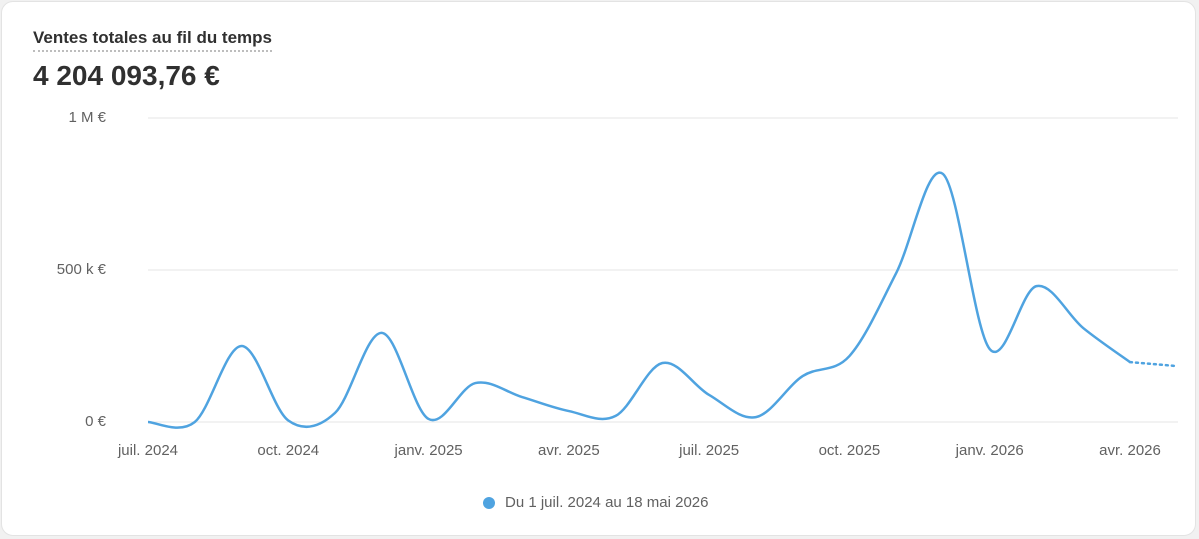 The height and width of the screenshot is (539, 1199). I want to click on x-tick-label: janv. 2025, so click(428, 450).